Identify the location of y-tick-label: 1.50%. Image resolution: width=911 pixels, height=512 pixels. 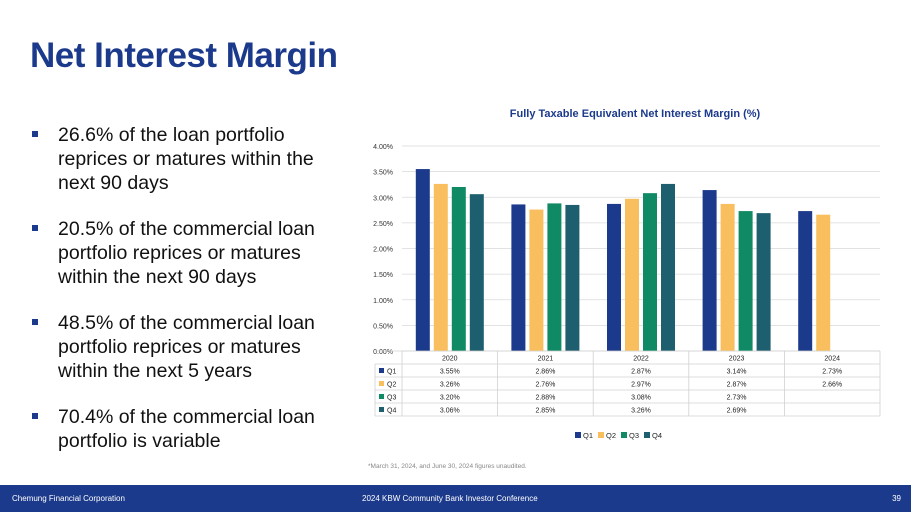
(383, 275).